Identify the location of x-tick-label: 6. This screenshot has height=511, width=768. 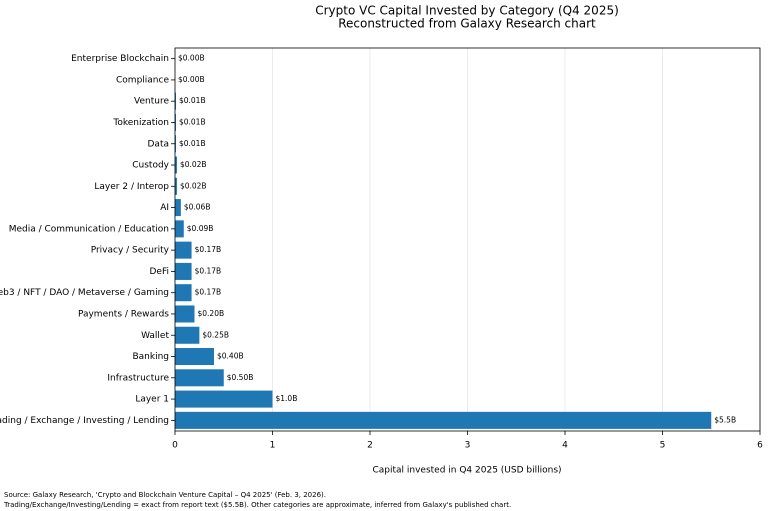
(760, 446).